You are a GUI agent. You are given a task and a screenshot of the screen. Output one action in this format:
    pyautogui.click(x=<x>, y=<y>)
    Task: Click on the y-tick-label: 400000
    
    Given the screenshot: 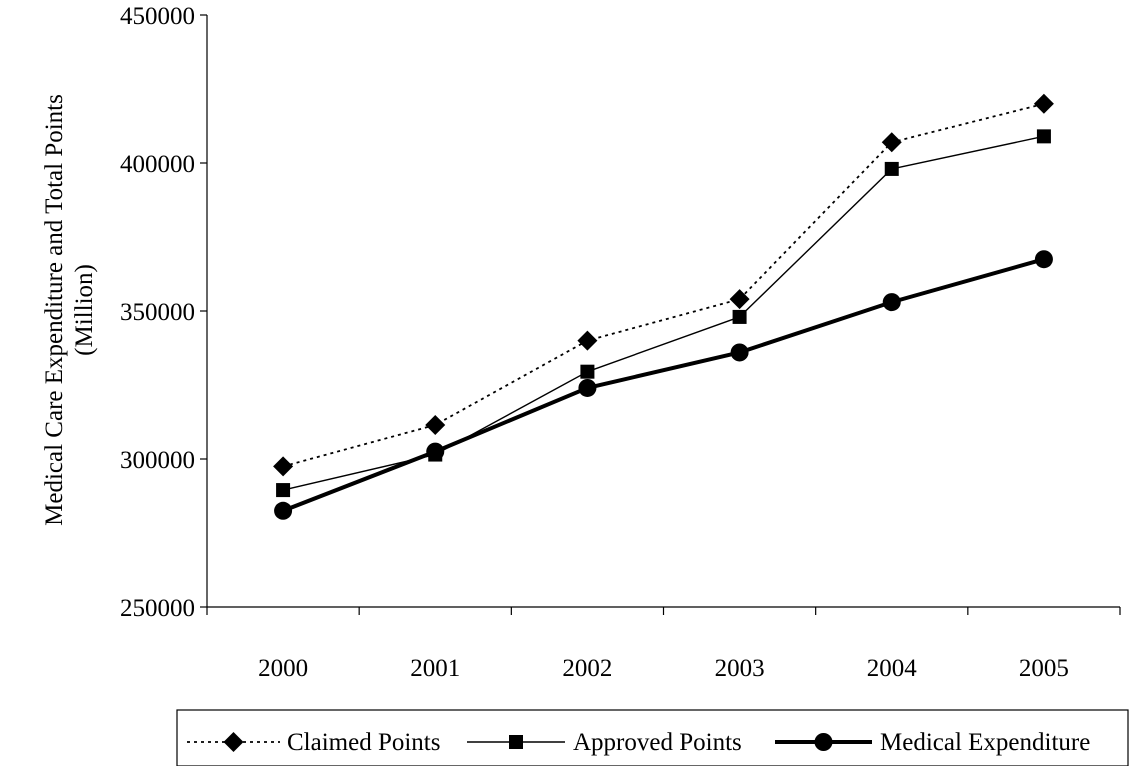 What is the action you would take?
    pyautogui.click(x=157, y=164)
    